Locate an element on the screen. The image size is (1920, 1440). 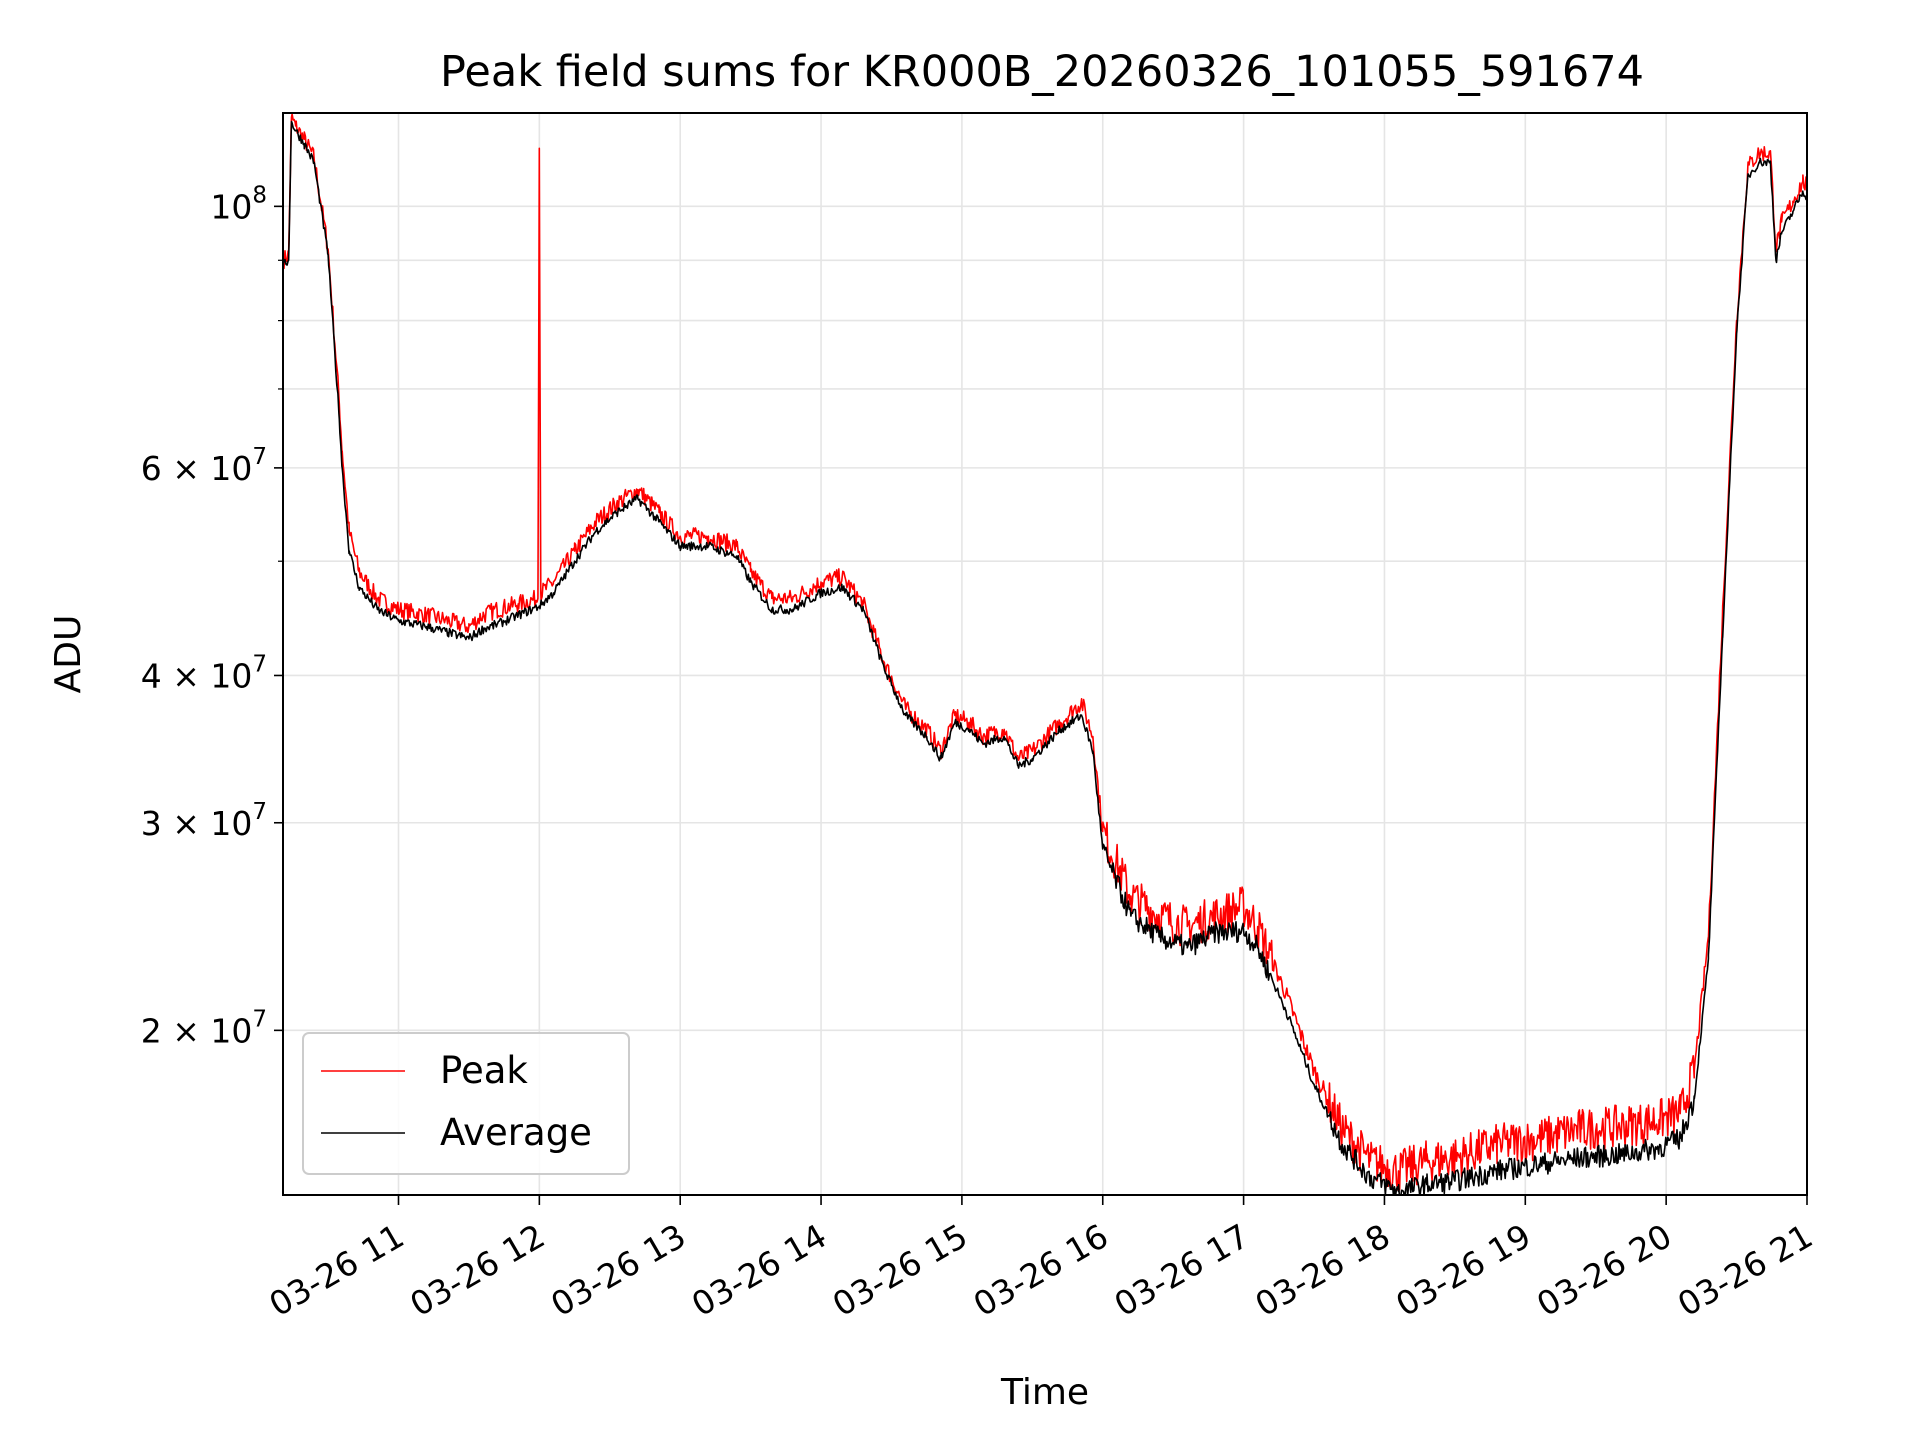
y-tick-label: 3 × 107 is located at coordinates (204, 821).